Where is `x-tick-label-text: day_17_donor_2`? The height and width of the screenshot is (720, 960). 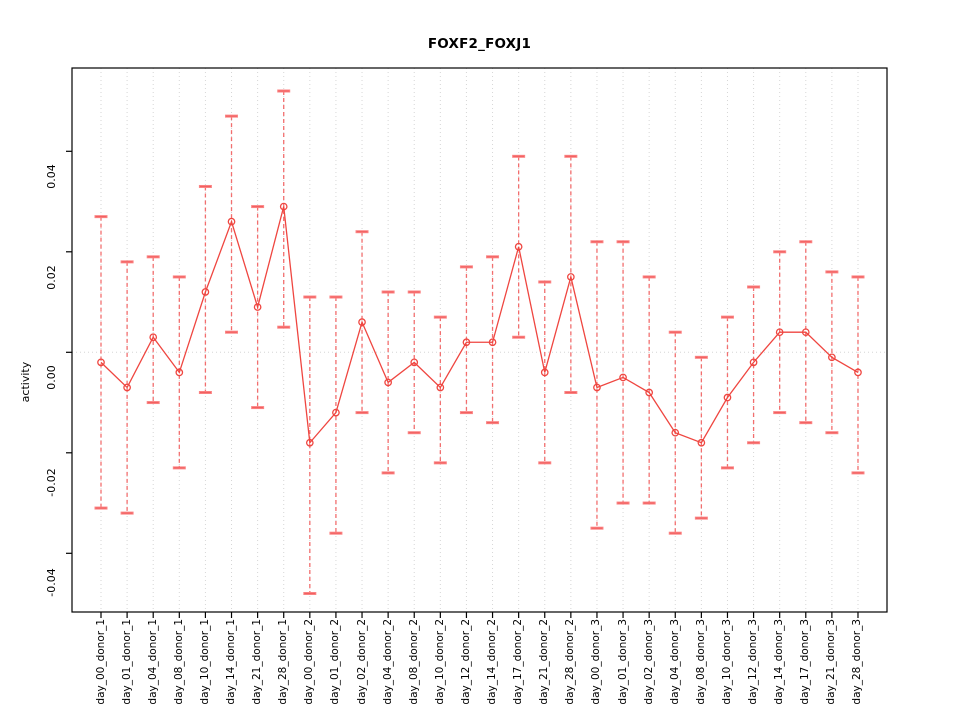 x-tick-label-text: day_17_donor_2 is located at coordinates (518, 662).